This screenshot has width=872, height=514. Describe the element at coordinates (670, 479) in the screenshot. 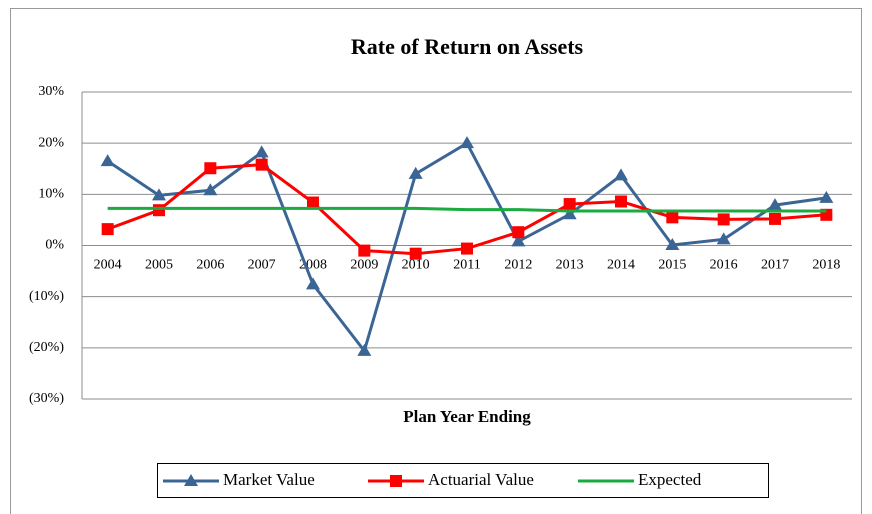

I see `legend-label: Expected` at that location.